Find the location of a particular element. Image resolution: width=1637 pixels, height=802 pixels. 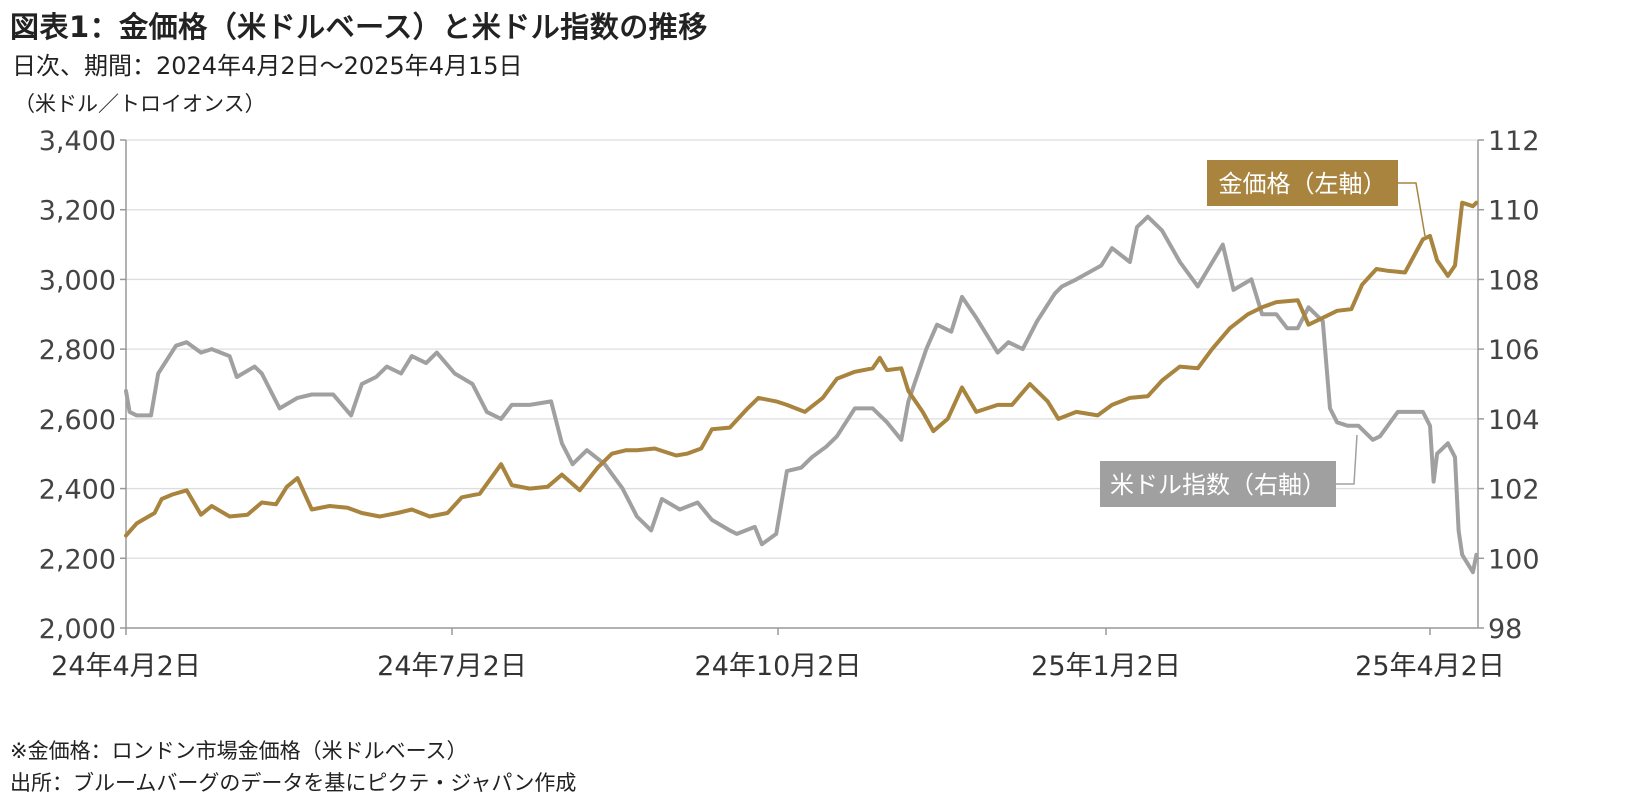

chart-title: 図表1：金価格（米ドルベース）と米ドル指数の推移 is located at coordinates (359, 27).